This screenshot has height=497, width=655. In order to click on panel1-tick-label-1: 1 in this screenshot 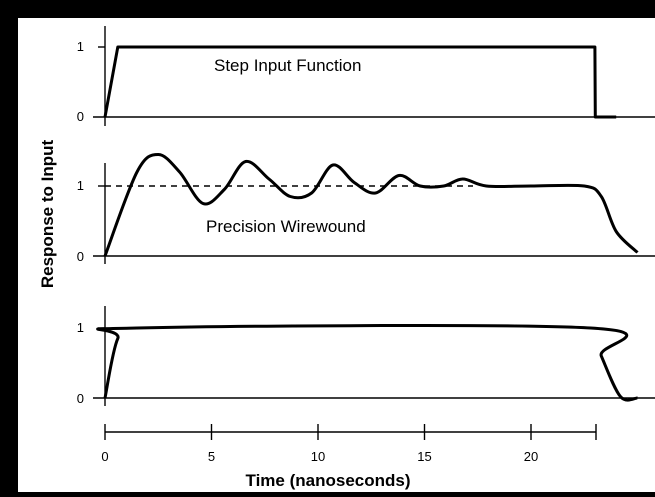, I will do `click(80, 46)`.